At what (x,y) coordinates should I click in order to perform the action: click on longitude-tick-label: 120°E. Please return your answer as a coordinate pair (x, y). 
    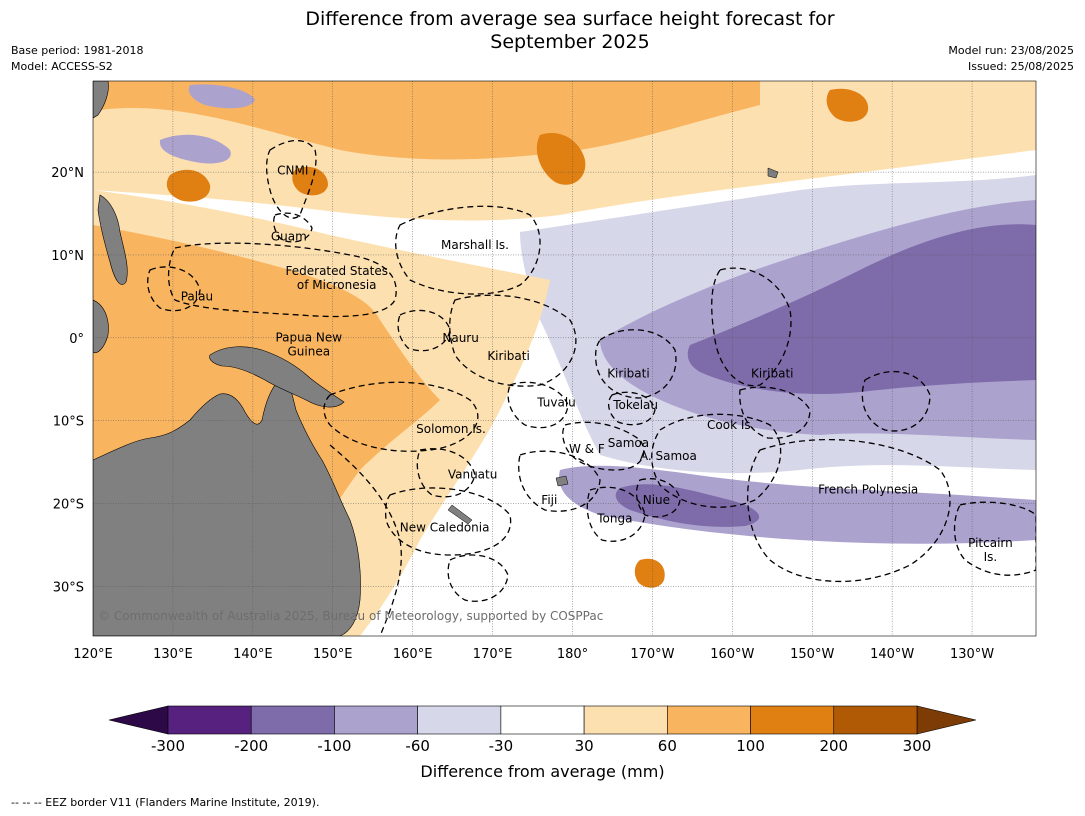
    Looking at the image, I should click on (93, 654).